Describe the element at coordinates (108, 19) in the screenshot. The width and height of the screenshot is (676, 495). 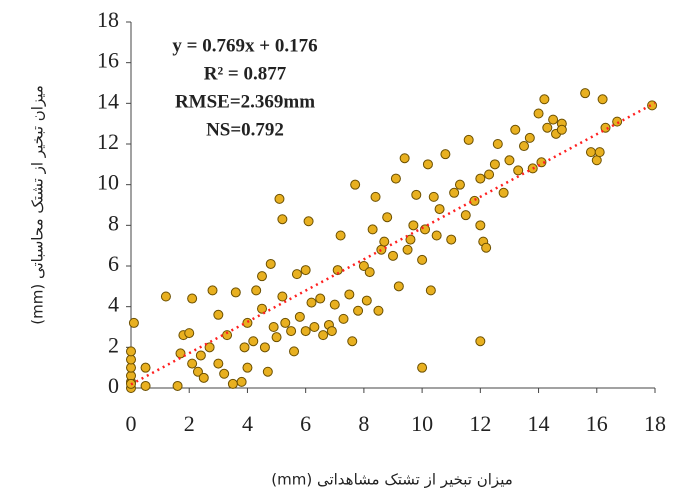
I see `y-tick-label: 18` at that location.